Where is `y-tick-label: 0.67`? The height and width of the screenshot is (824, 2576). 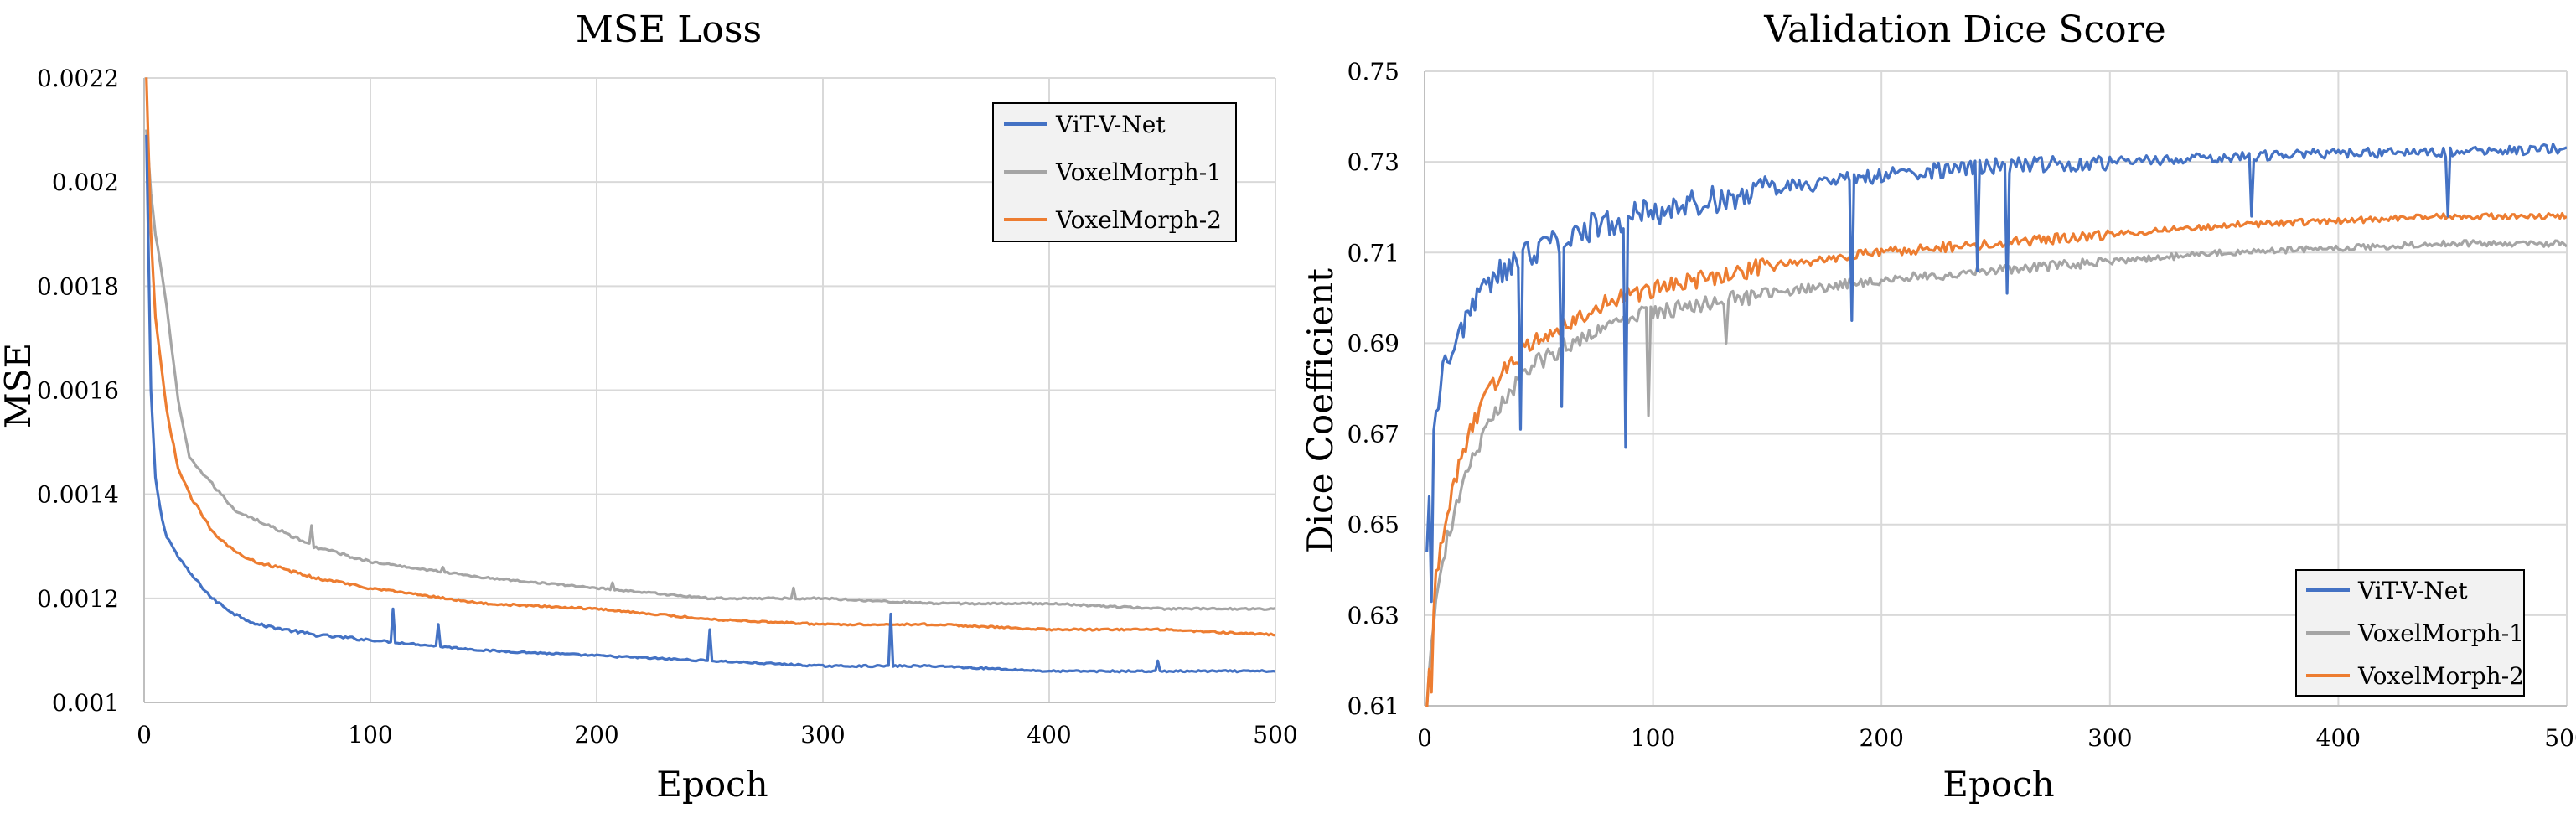 y-tick-label: 0.67 is located at coordinates (1373, 434).